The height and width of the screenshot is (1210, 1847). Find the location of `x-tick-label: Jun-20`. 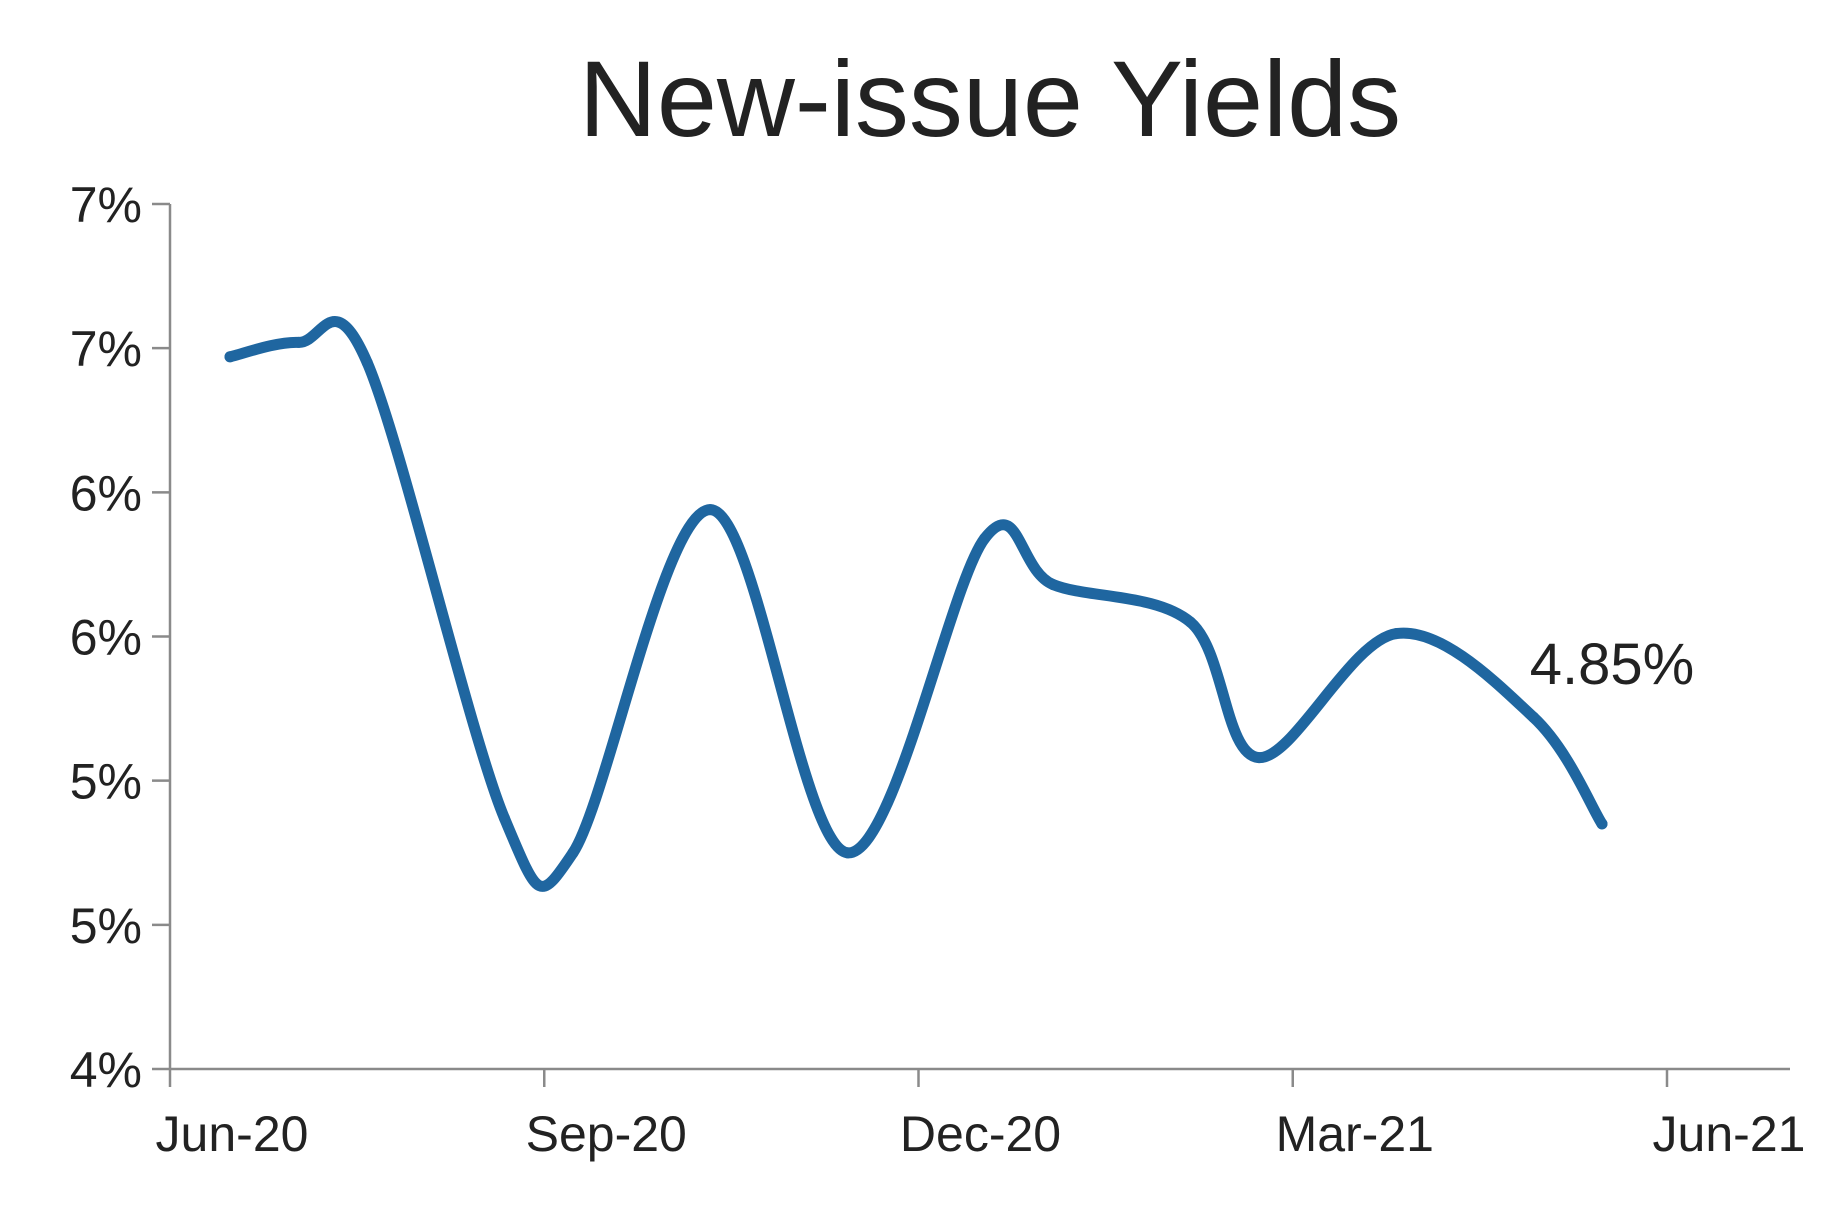

x-tick-label: Jun-20 is located at coordinates (232, 1134).